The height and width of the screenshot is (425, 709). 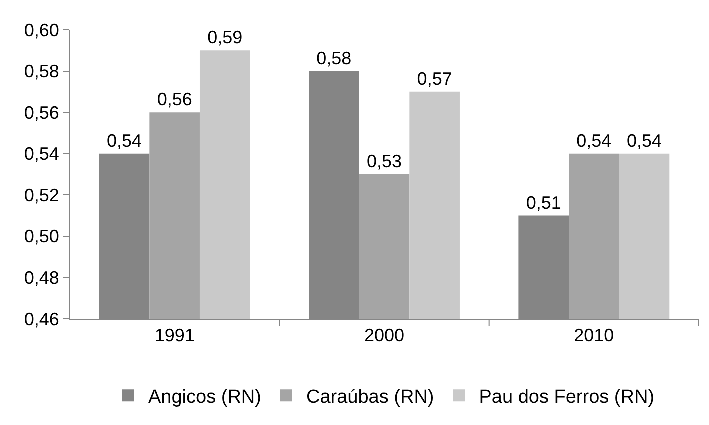 What do you see at coordinates (42, 72) in the screenshot?
I see `y-tick-label: 0,58` at bounding box center [42, 72].